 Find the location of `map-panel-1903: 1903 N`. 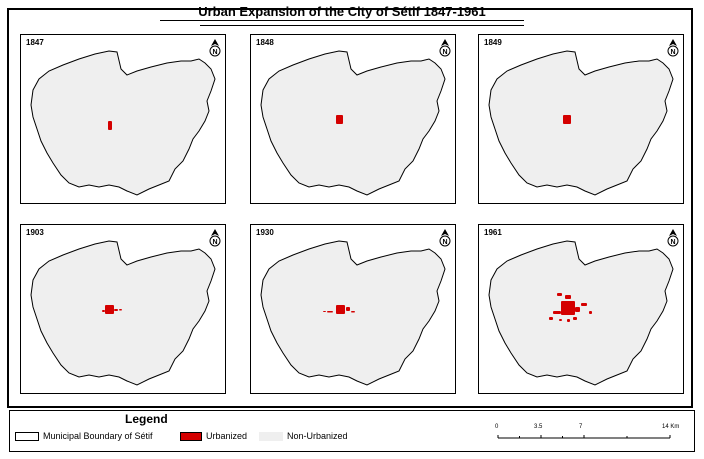

map-panel-1903: 1903 N is located at coordinates (123, 309).